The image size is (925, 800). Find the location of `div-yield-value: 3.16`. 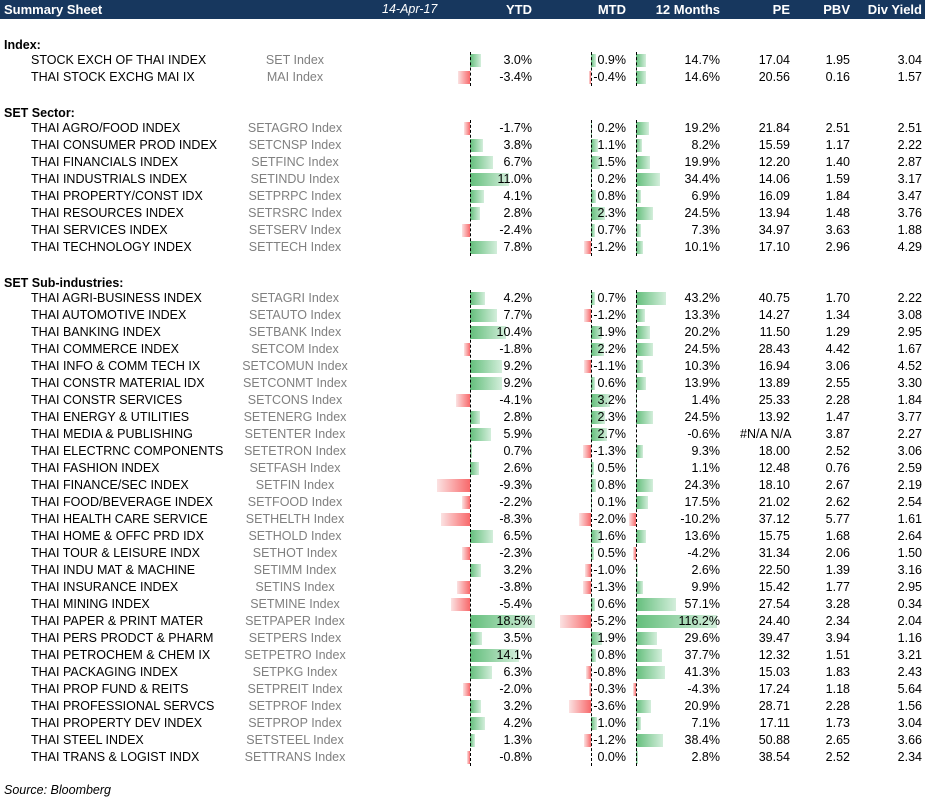

div-yield-value: 3.16 is located at coordinates (909, 570).